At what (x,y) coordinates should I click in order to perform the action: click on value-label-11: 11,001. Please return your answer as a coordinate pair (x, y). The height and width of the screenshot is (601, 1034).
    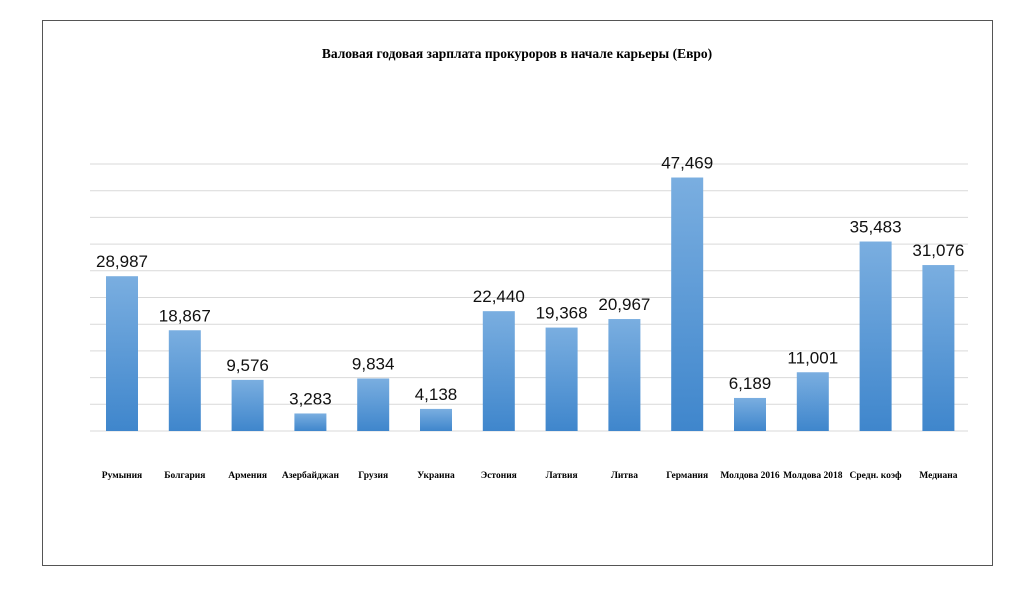
    Looking at the image, I should click on (812, 357).